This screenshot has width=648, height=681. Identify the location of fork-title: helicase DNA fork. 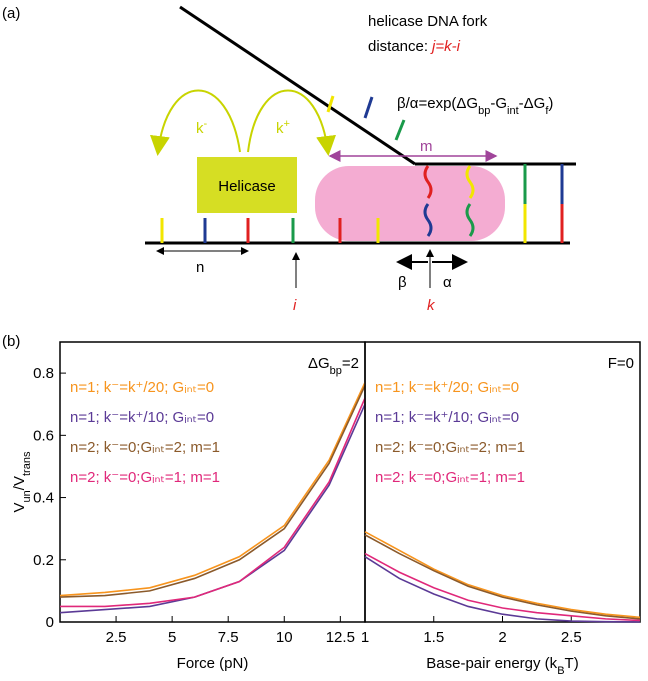
(428, 21).